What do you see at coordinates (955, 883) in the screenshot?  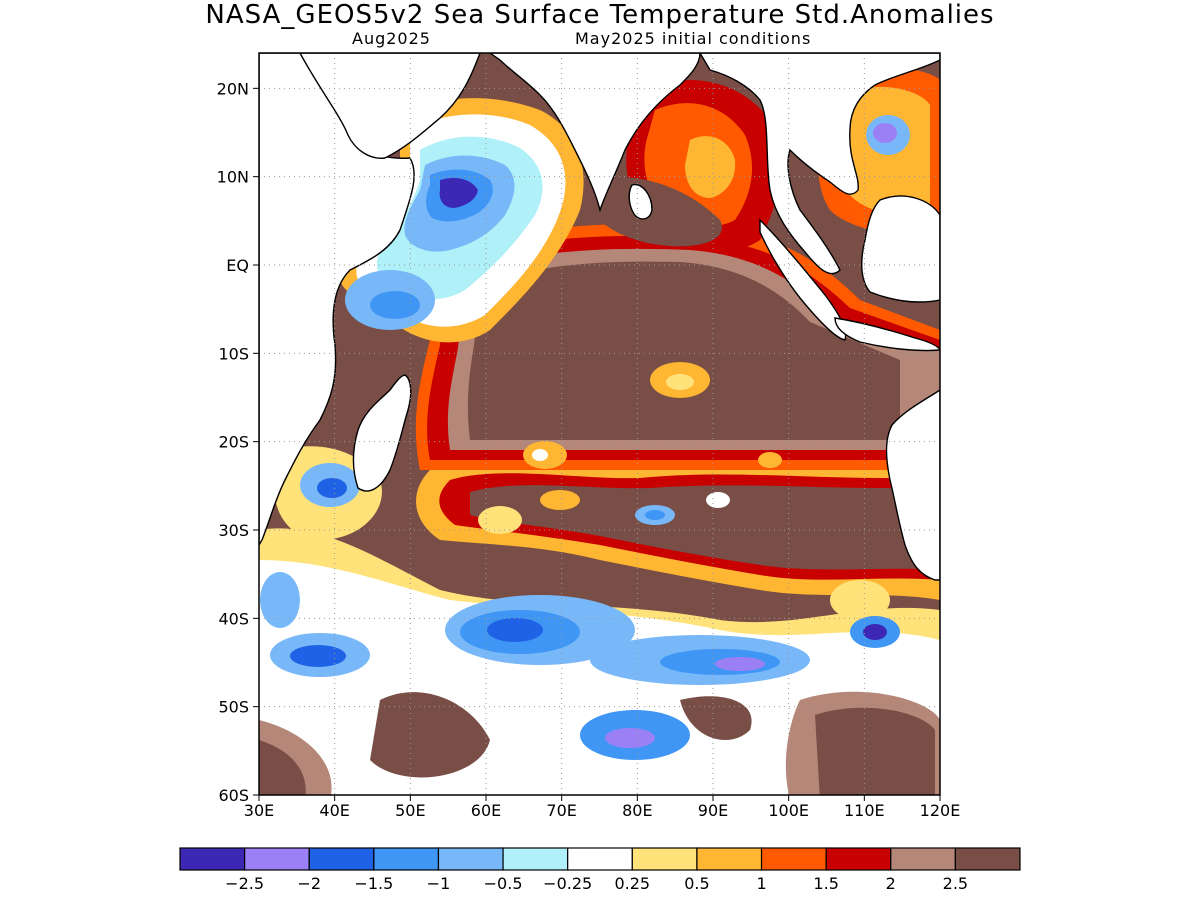 I see `color-bar-label: 2.5` at bounding box center [955, 883].